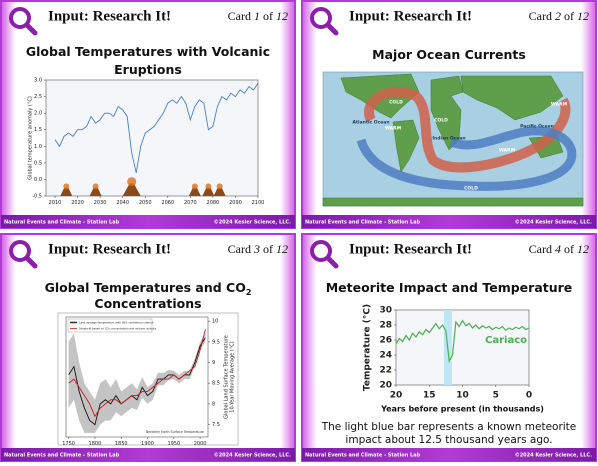 This screenshot has height=466, width=598. I want to click on card-badge: Card 3 of 12, so click(258, 249).